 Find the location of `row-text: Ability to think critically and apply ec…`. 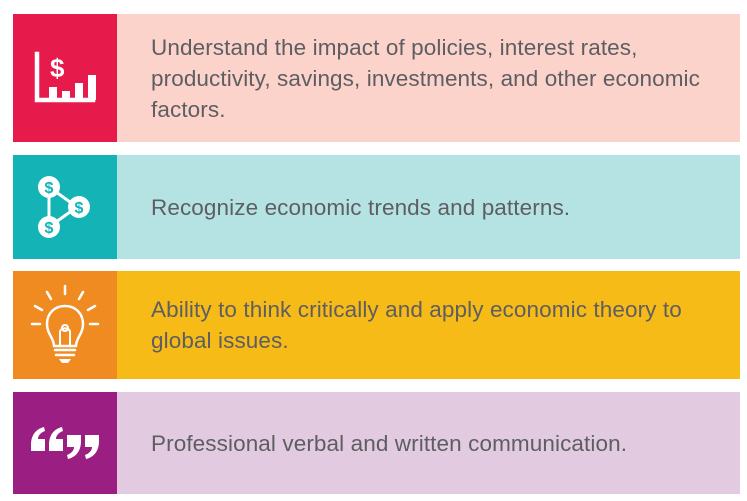

row-text: Ability to think critically and apply ec… is located at coordinates (416, 325).